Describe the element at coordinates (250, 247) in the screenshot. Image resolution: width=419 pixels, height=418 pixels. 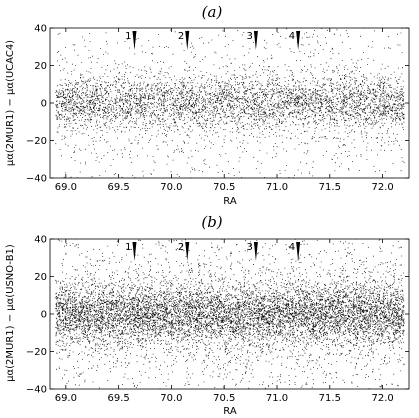
I see `panel-b-marker-3-label: 3` at that location.